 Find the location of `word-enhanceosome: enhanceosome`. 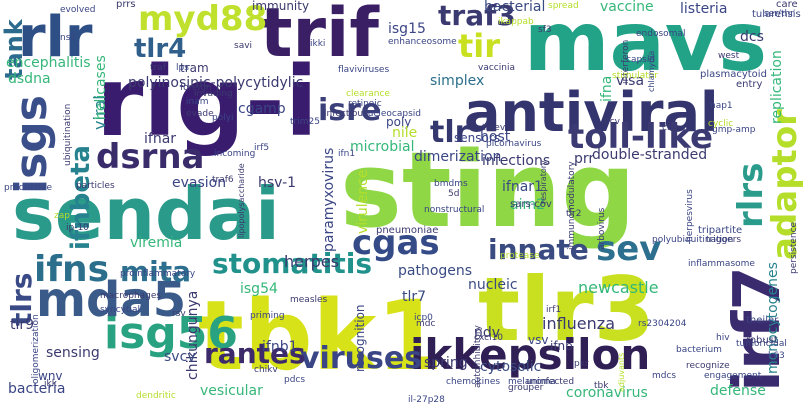

word-enhanceosome: enhanceosome is located at coordinates (422, 42).